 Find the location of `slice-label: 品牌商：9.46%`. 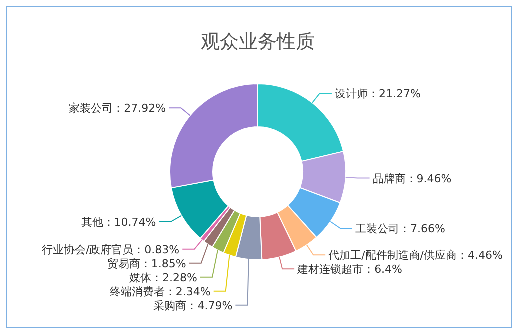

slice-label: 品牌商：9.46% is located at coordinates (412, 179).